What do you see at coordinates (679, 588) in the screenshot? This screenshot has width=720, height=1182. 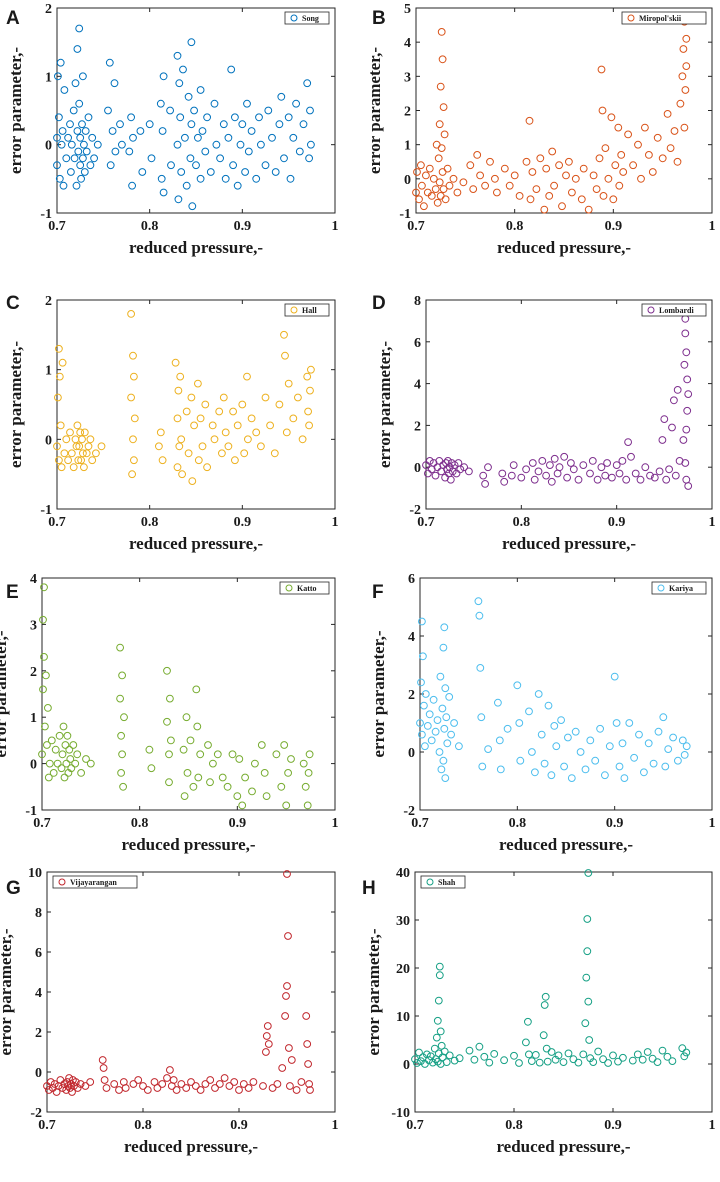 I see `legend: Kariya` at bounding box center [679, 588].